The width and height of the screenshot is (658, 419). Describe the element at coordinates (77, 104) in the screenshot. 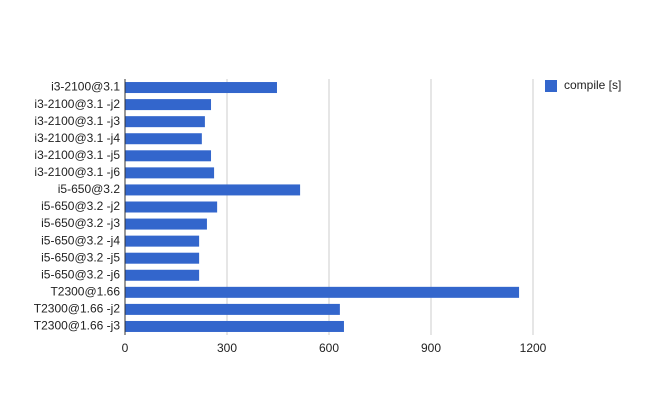

I see `y-tick-label: i3-2100@3.1 -j2` at that location.